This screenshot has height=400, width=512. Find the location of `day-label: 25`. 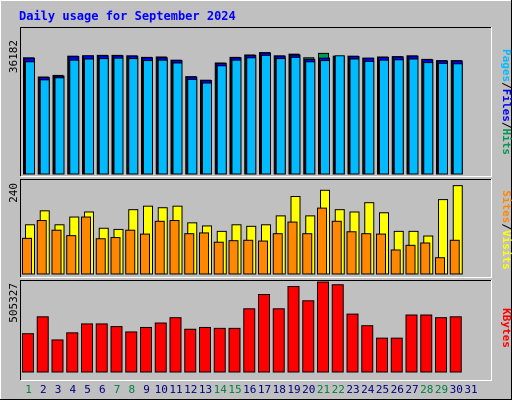

day-label: 25 is located at coordinates (382, 389).